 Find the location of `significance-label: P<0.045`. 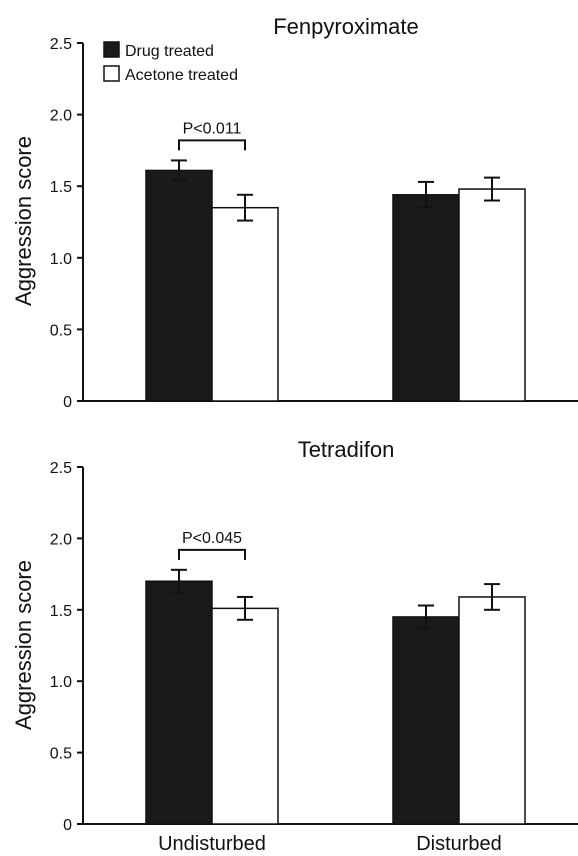

significance-label: P<0.045 is located at coordinates (212, 538).